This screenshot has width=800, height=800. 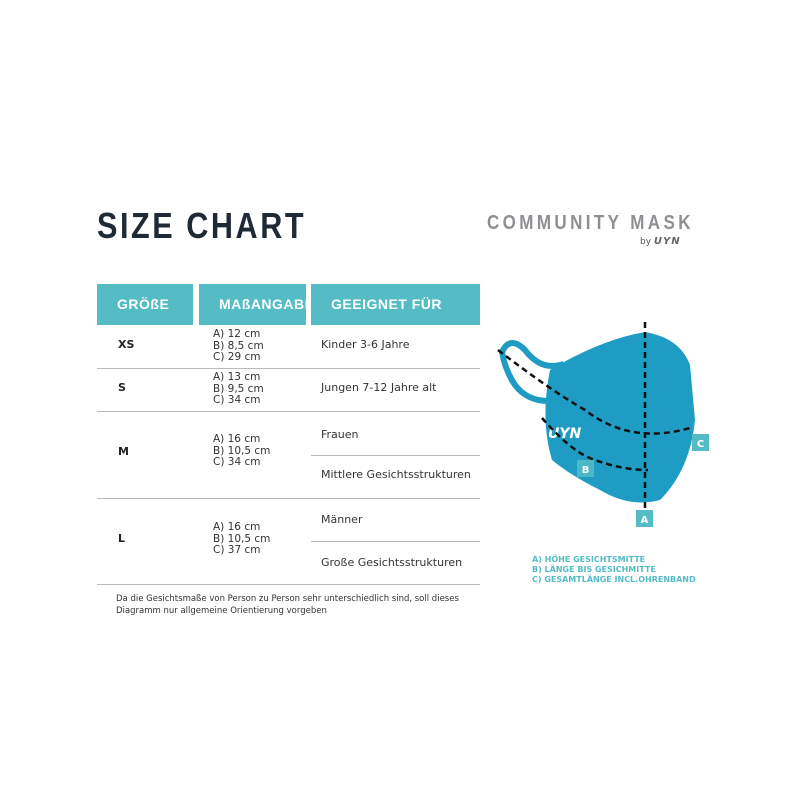 I want to click on label-a: A, so click(x=645, y=520).